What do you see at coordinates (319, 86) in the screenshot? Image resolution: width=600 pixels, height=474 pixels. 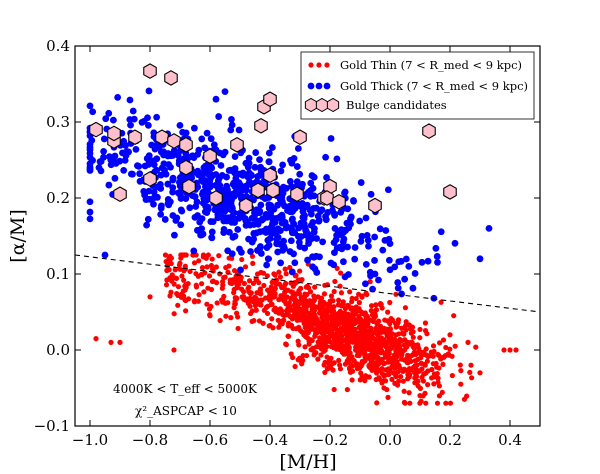 I see `legend-thick-marker` at bounding box center [319, 86].